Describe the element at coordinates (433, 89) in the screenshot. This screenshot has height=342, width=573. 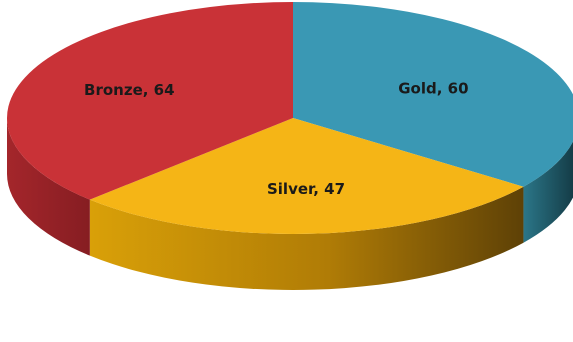
I see `data-label-gold: Gold, 60` at that location.